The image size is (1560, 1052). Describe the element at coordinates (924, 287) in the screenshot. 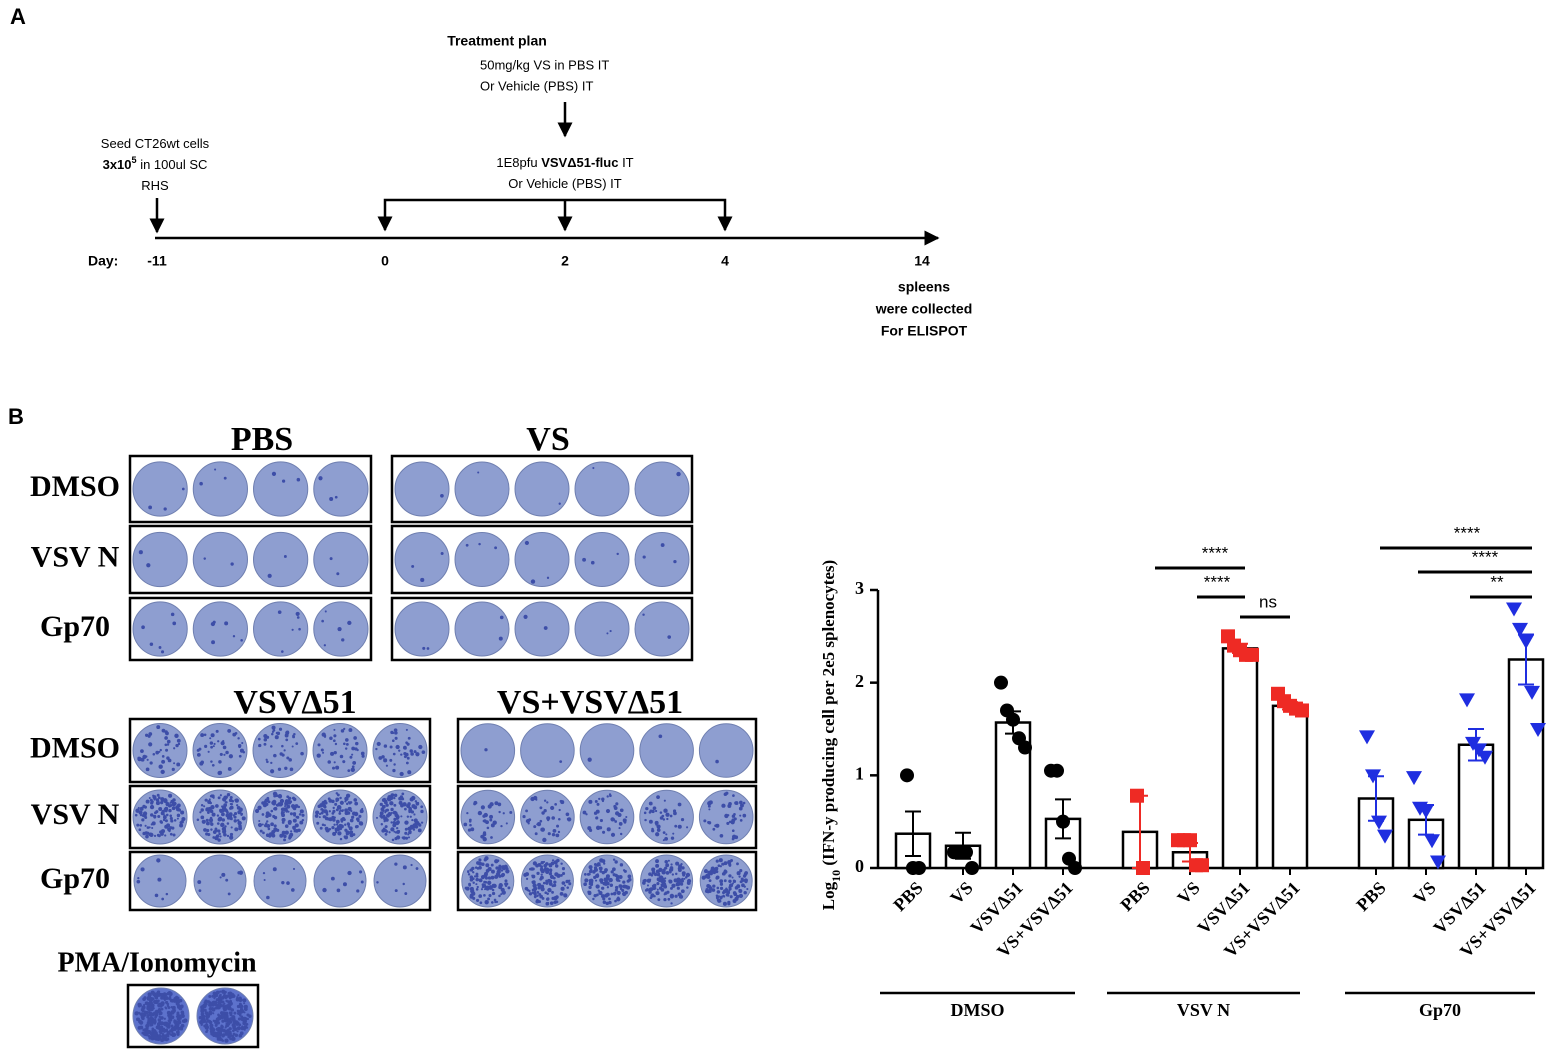

I see `end-line: spleens` at that location.